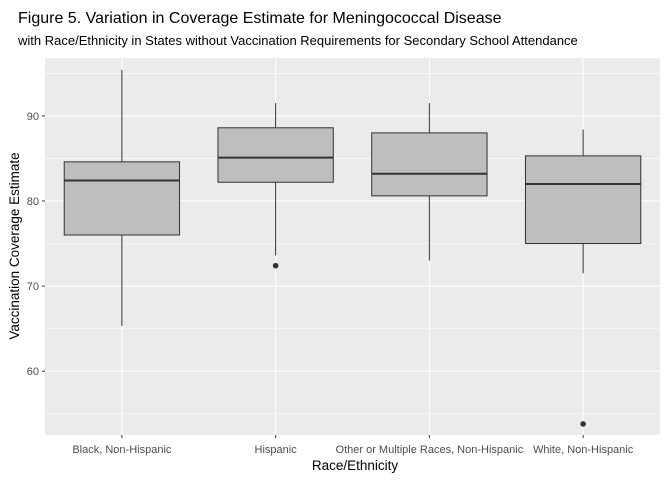  I want to click on y-axis-ticks: 60 70 80 90, so click(36, 244).